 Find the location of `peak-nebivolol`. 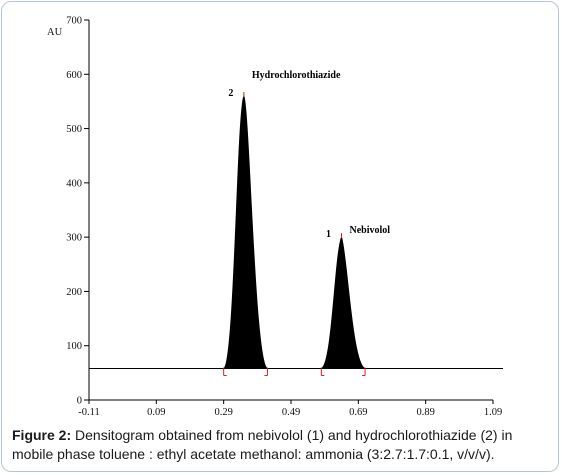

peak-nebivolol is located at coordinates (343, 302).